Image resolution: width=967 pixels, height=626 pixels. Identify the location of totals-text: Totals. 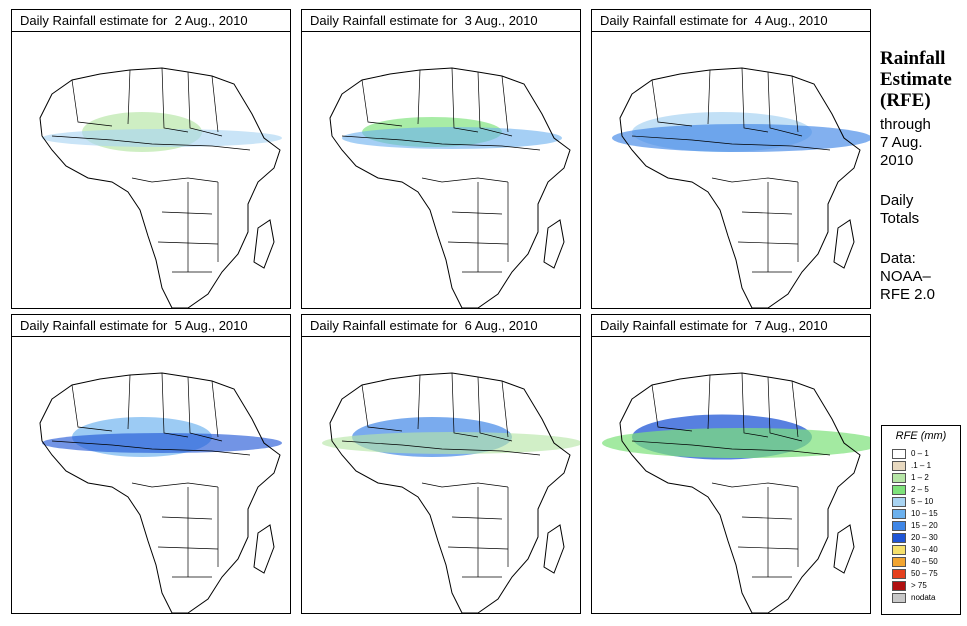
(900, 218).